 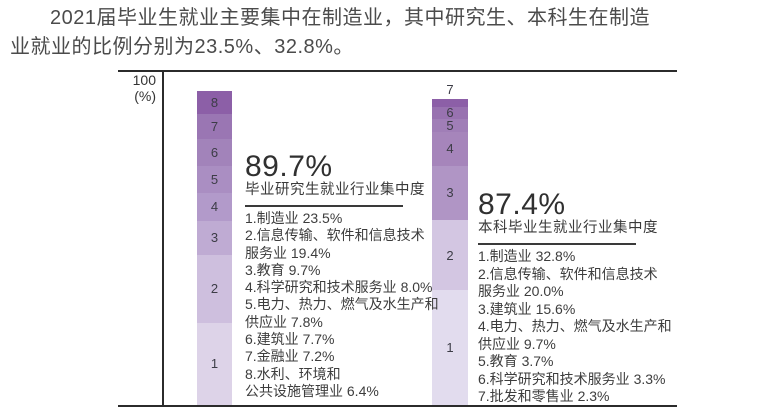 What do you see at coordinates (342, 304) in the screenshot?
I see `industry-list-line: 5.电力、热力、燃气及水生产和` at bounding box center [342, 304].